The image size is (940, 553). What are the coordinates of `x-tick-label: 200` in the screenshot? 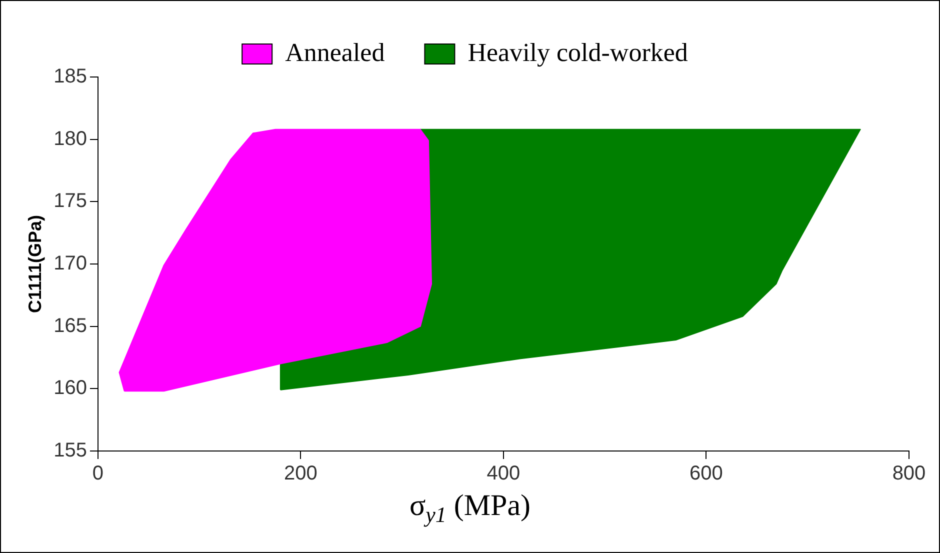 It's located at (301, 473).